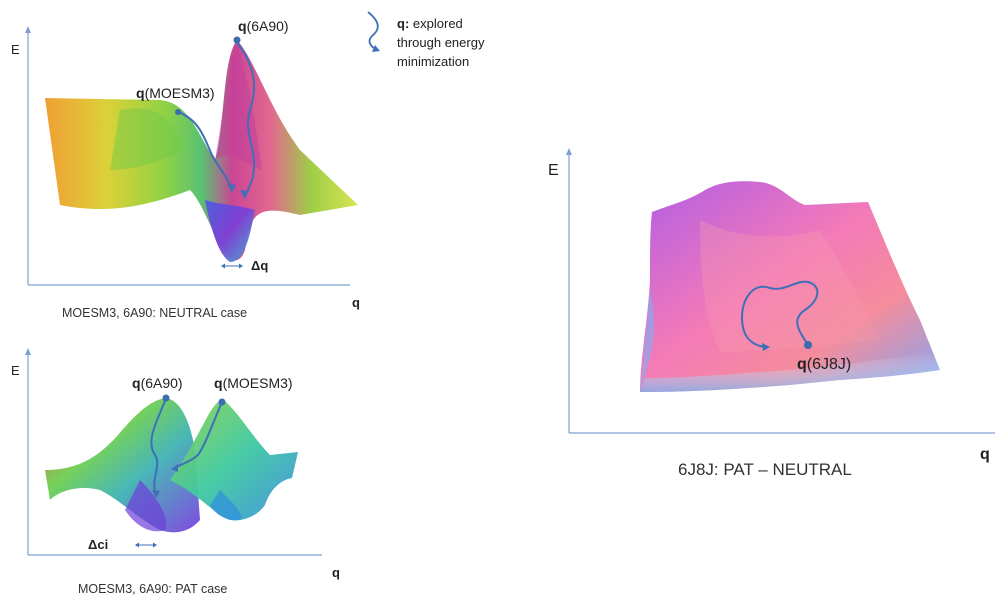 This screenshot has width=995, height=604. I want to click on legend: q: explored through energy minimization, so click(440, 42).